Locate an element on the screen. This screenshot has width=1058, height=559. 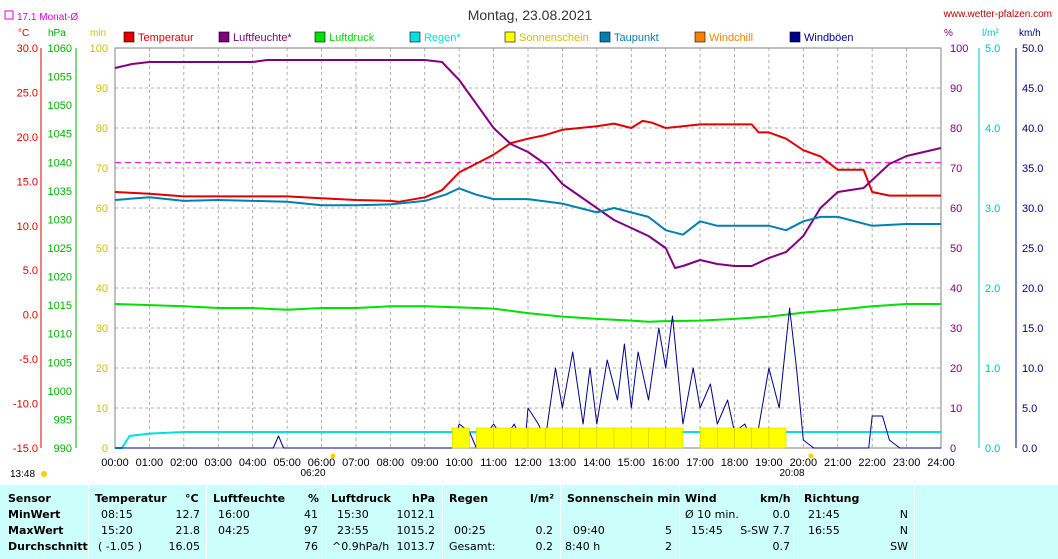
cell: 16:00 is located at coordinates (234, 514).